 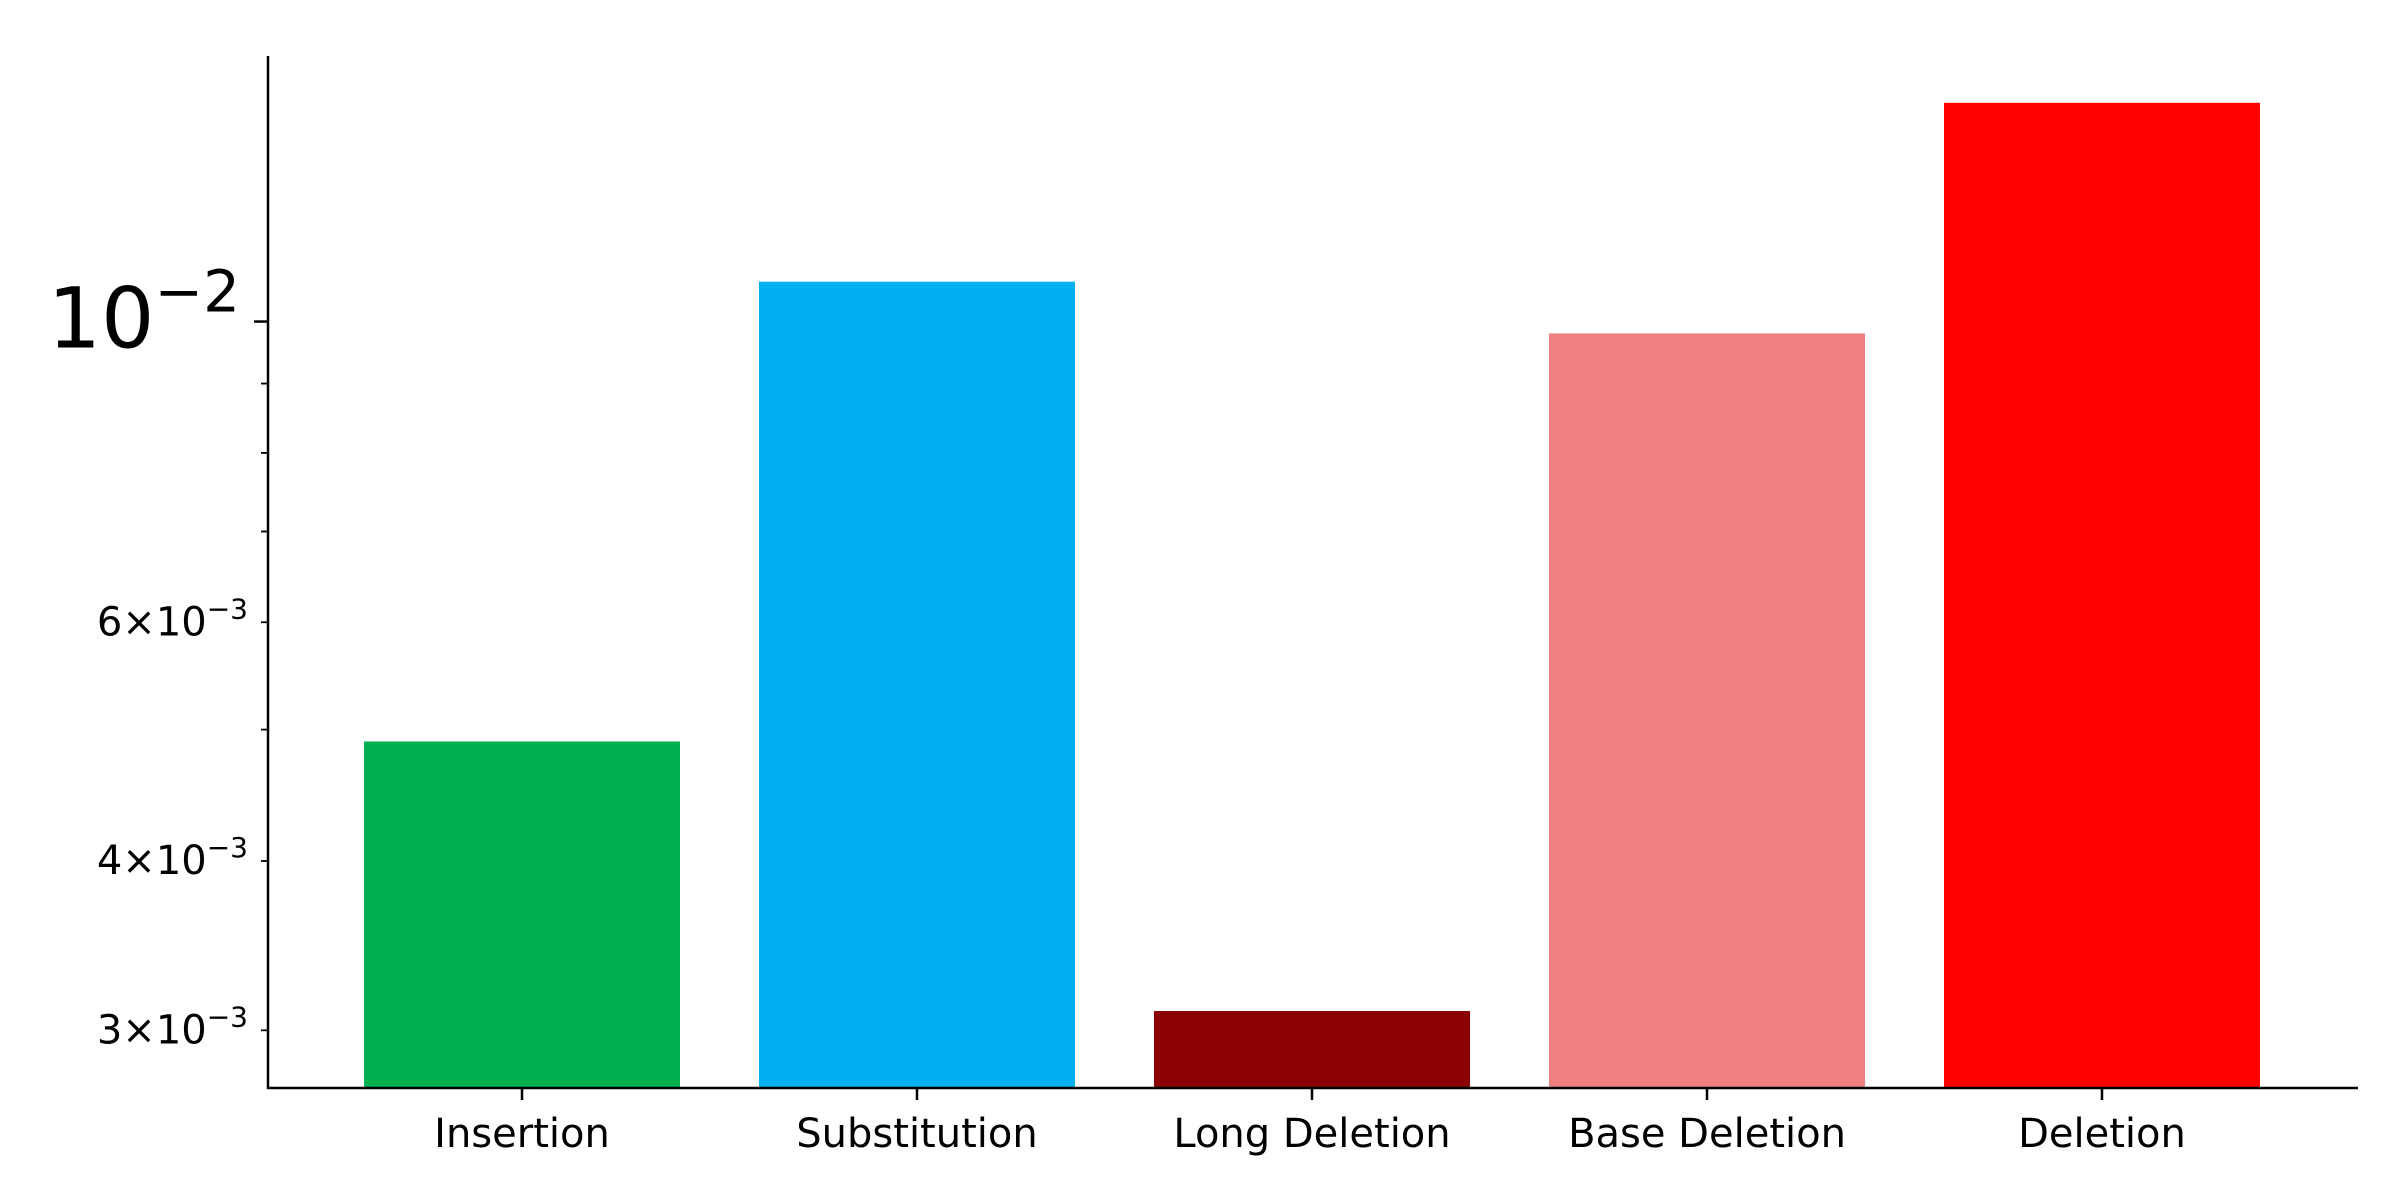 What do you see at coordinates (1707, 1134) in the screenshot?
I see `x-tick-label: Base Deletion` at bounding box center [1707, 1134].